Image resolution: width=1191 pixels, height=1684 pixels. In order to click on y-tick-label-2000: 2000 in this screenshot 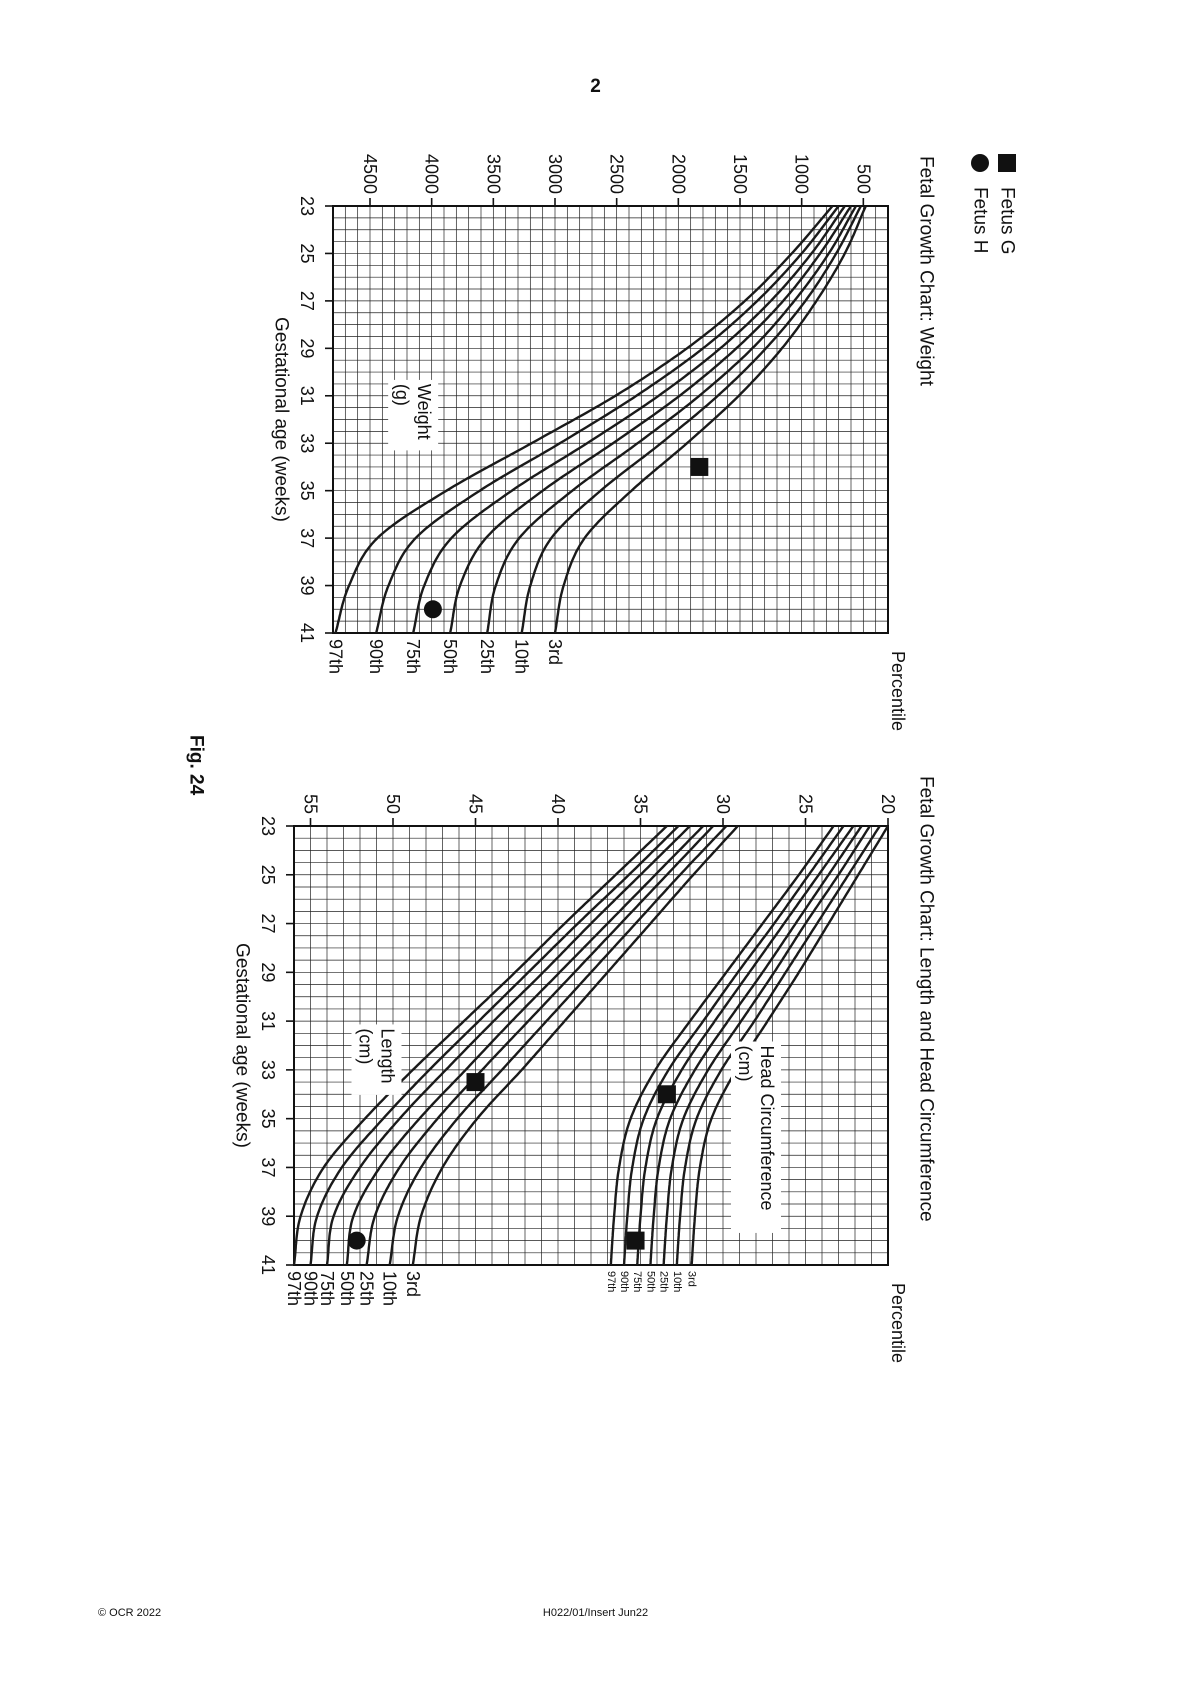, I will do `click(678, 174)`.